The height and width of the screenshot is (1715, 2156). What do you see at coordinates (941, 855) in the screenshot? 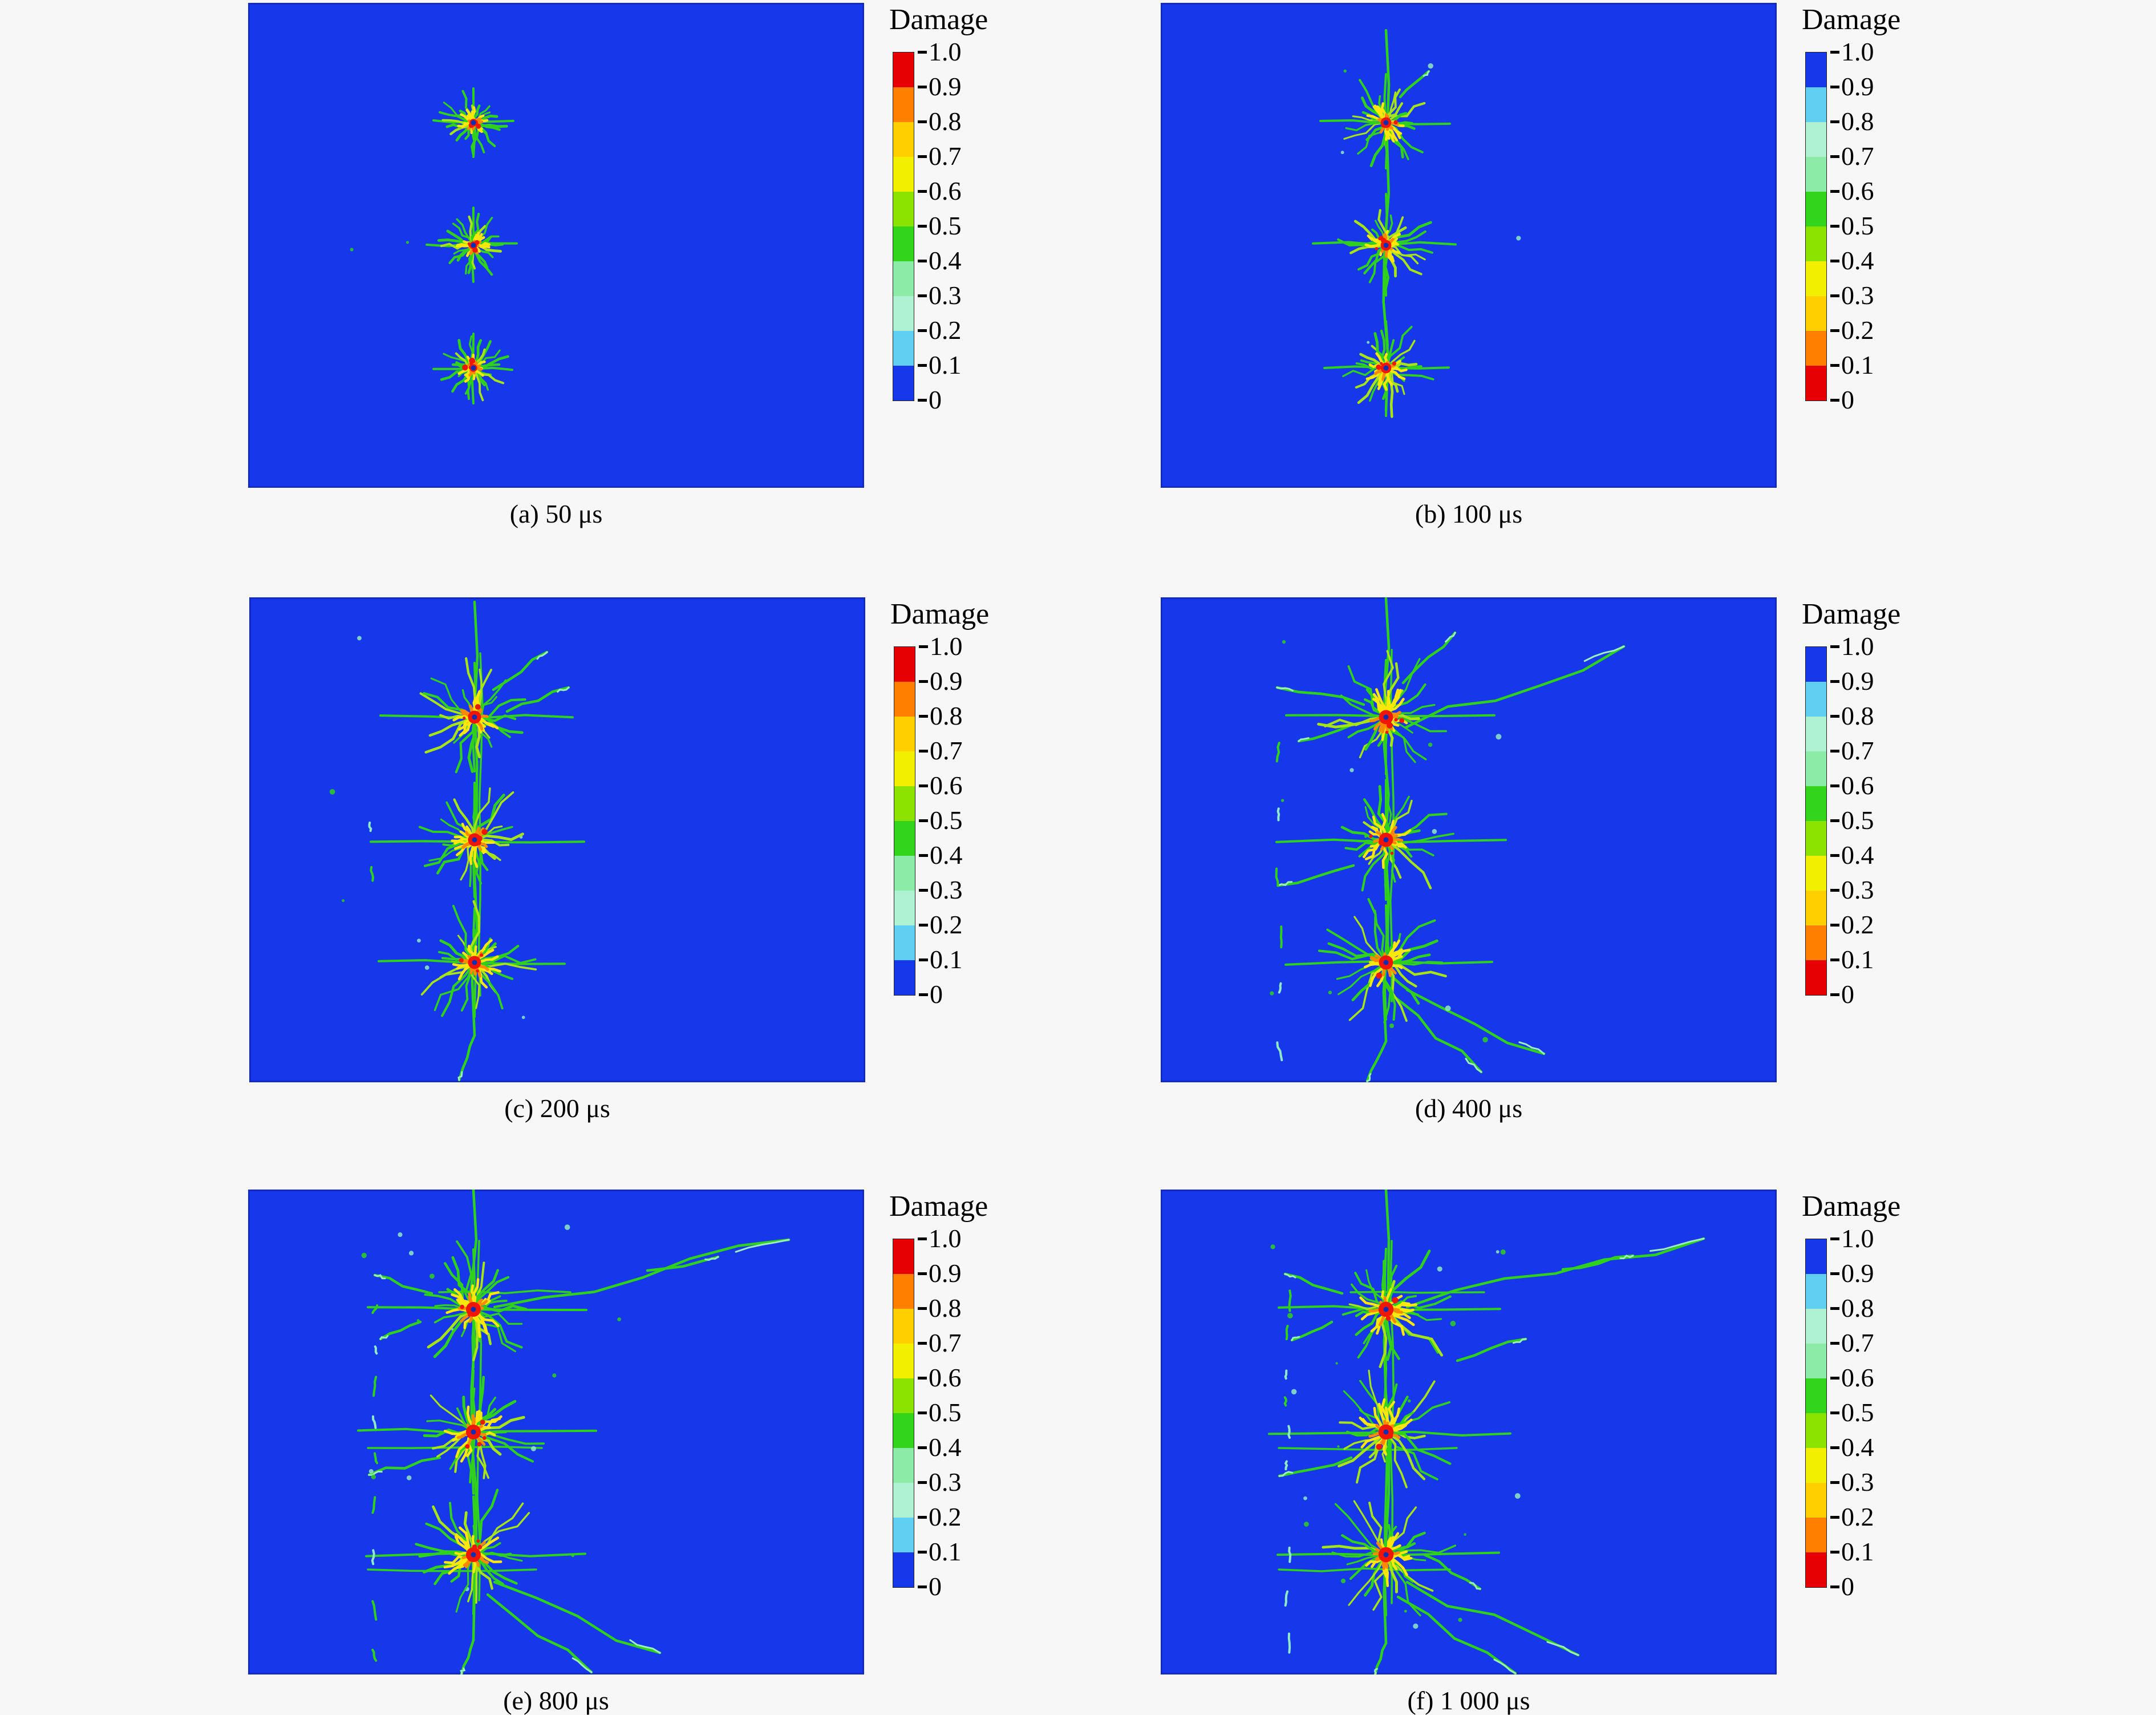
I see `colorbar-tick-label: 0.4` at bounding box center [941, 855].